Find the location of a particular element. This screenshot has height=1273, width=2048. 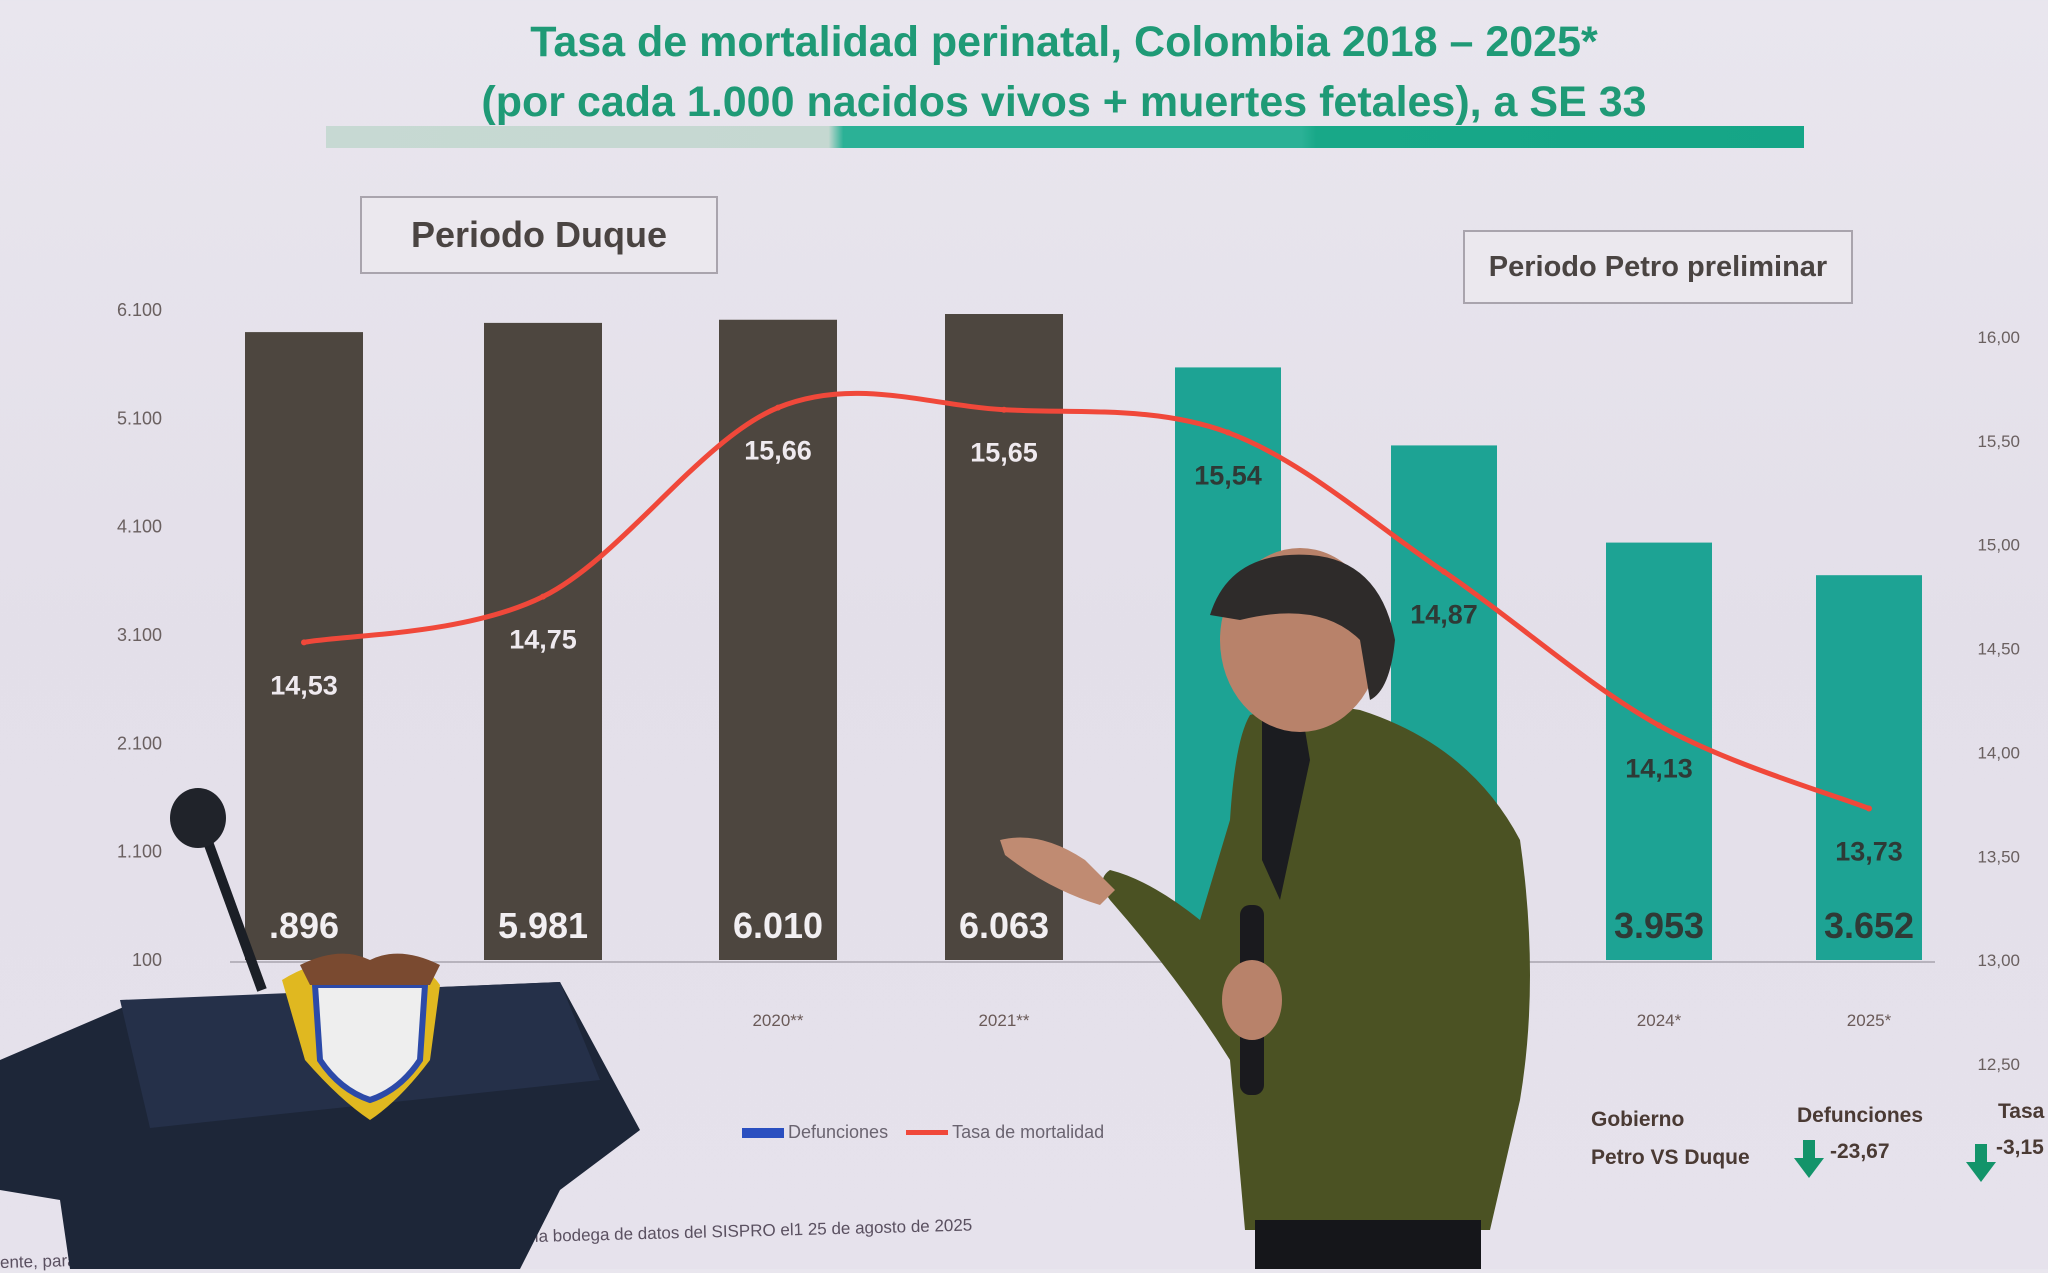

rate-value-label: 15,65 is located at coordinates (1004, 453).